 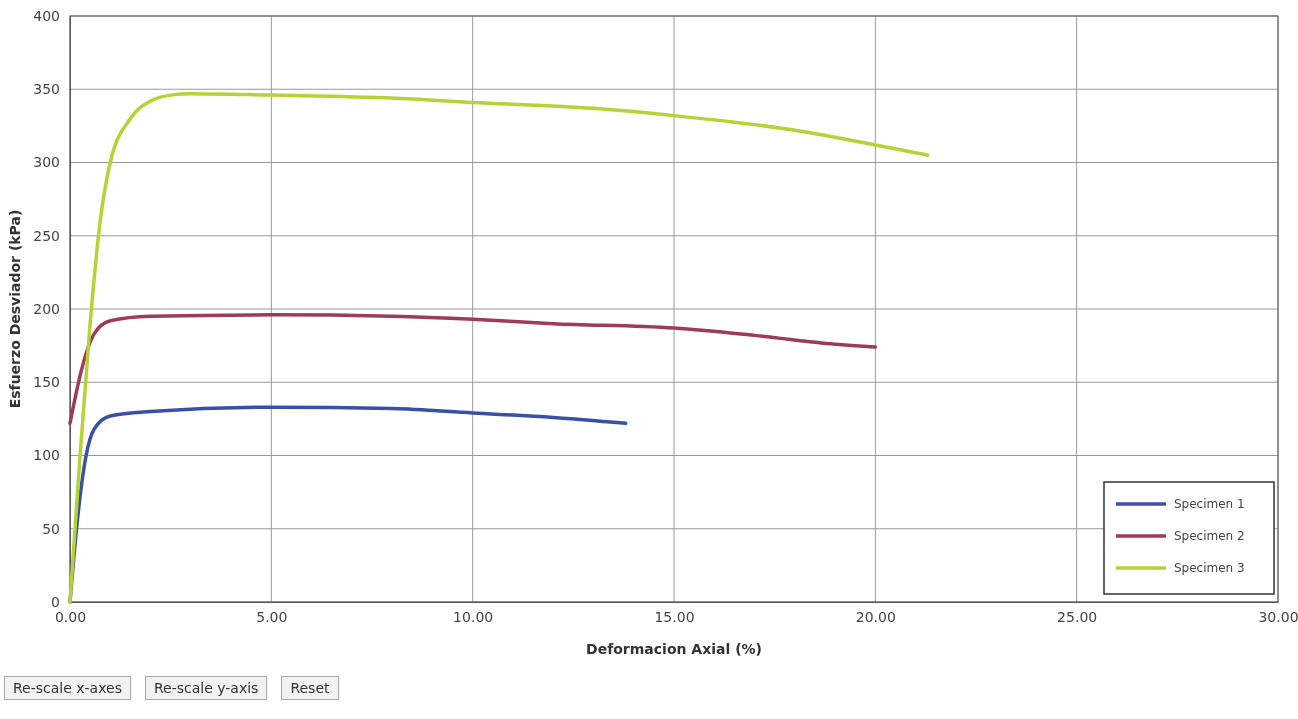 I want to click on text: Re-scale y-axis, so click(x=206, y=688).